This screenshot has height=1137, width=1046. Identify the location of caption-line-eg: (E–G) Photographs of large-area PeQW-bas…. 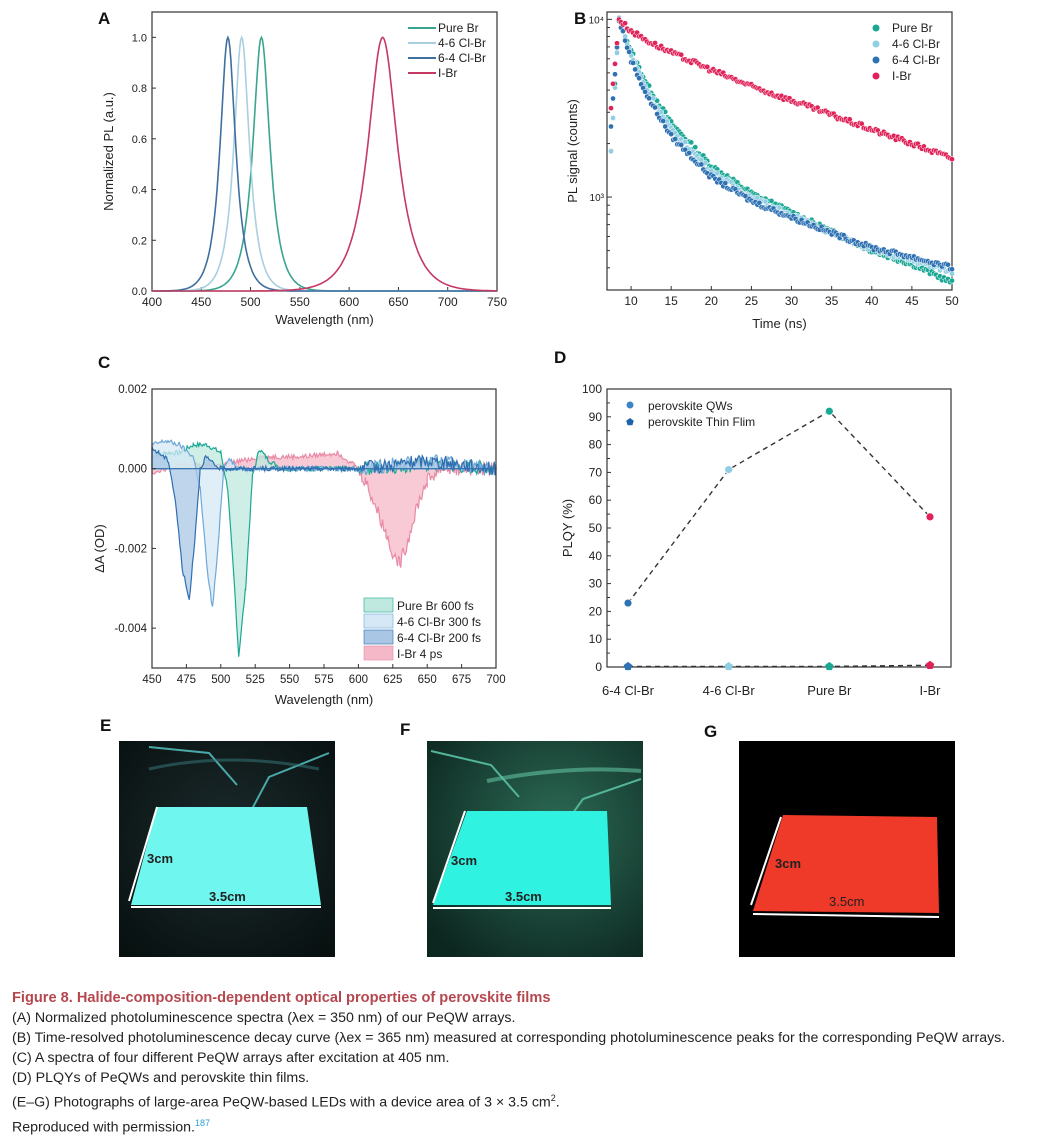
(527, 1100).